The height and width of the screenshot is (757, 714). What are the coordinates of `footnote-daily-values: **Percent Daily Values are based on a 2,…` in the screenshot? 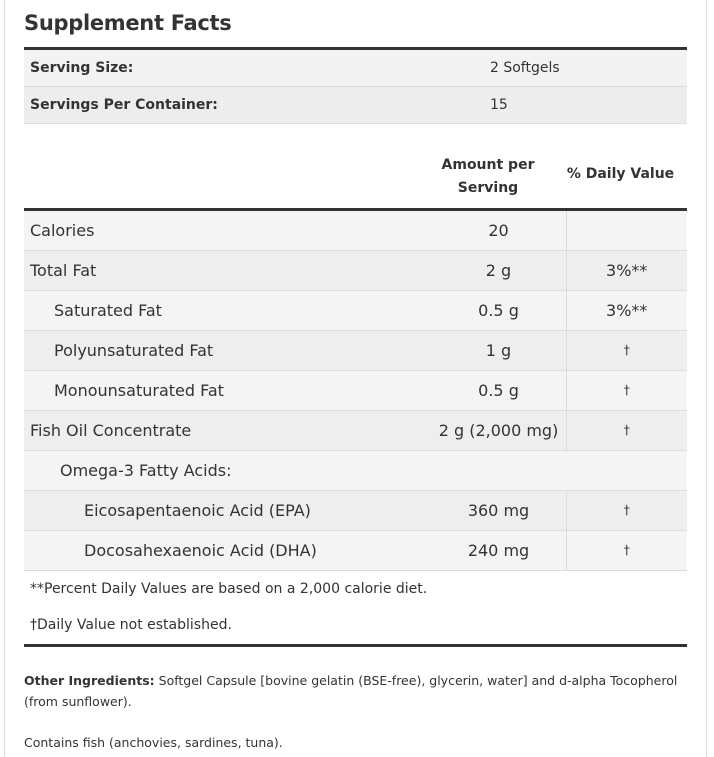 It's located at (229, 589).